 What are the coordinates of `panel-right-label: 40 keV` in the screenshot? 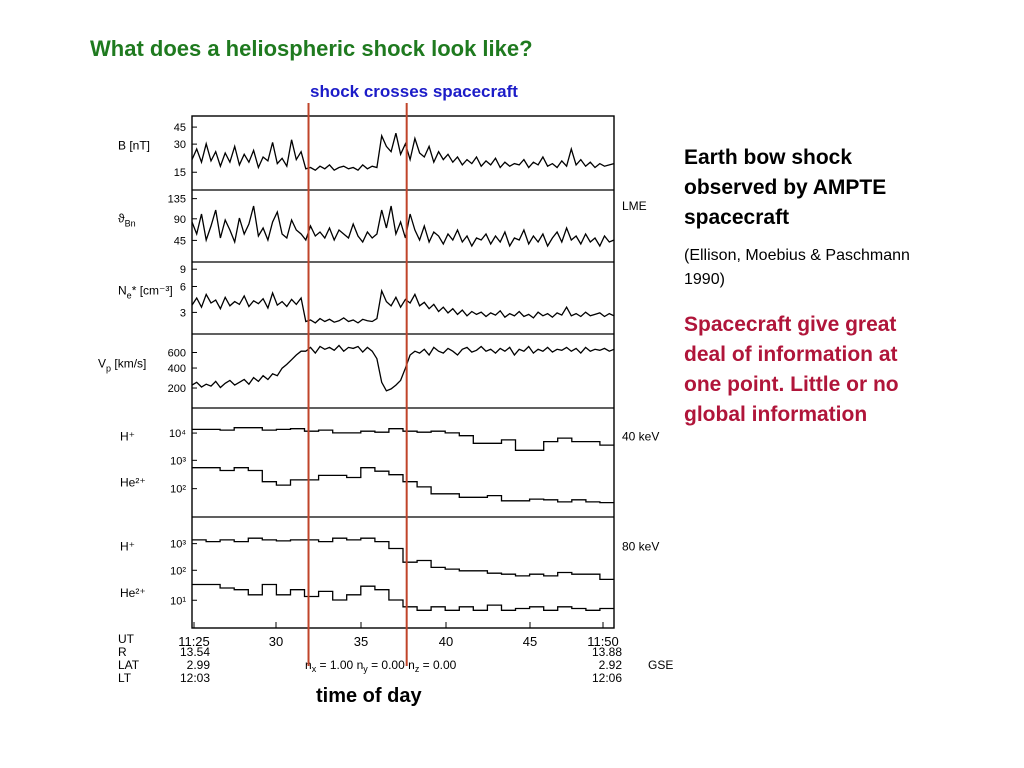 It's located at (640, 437).